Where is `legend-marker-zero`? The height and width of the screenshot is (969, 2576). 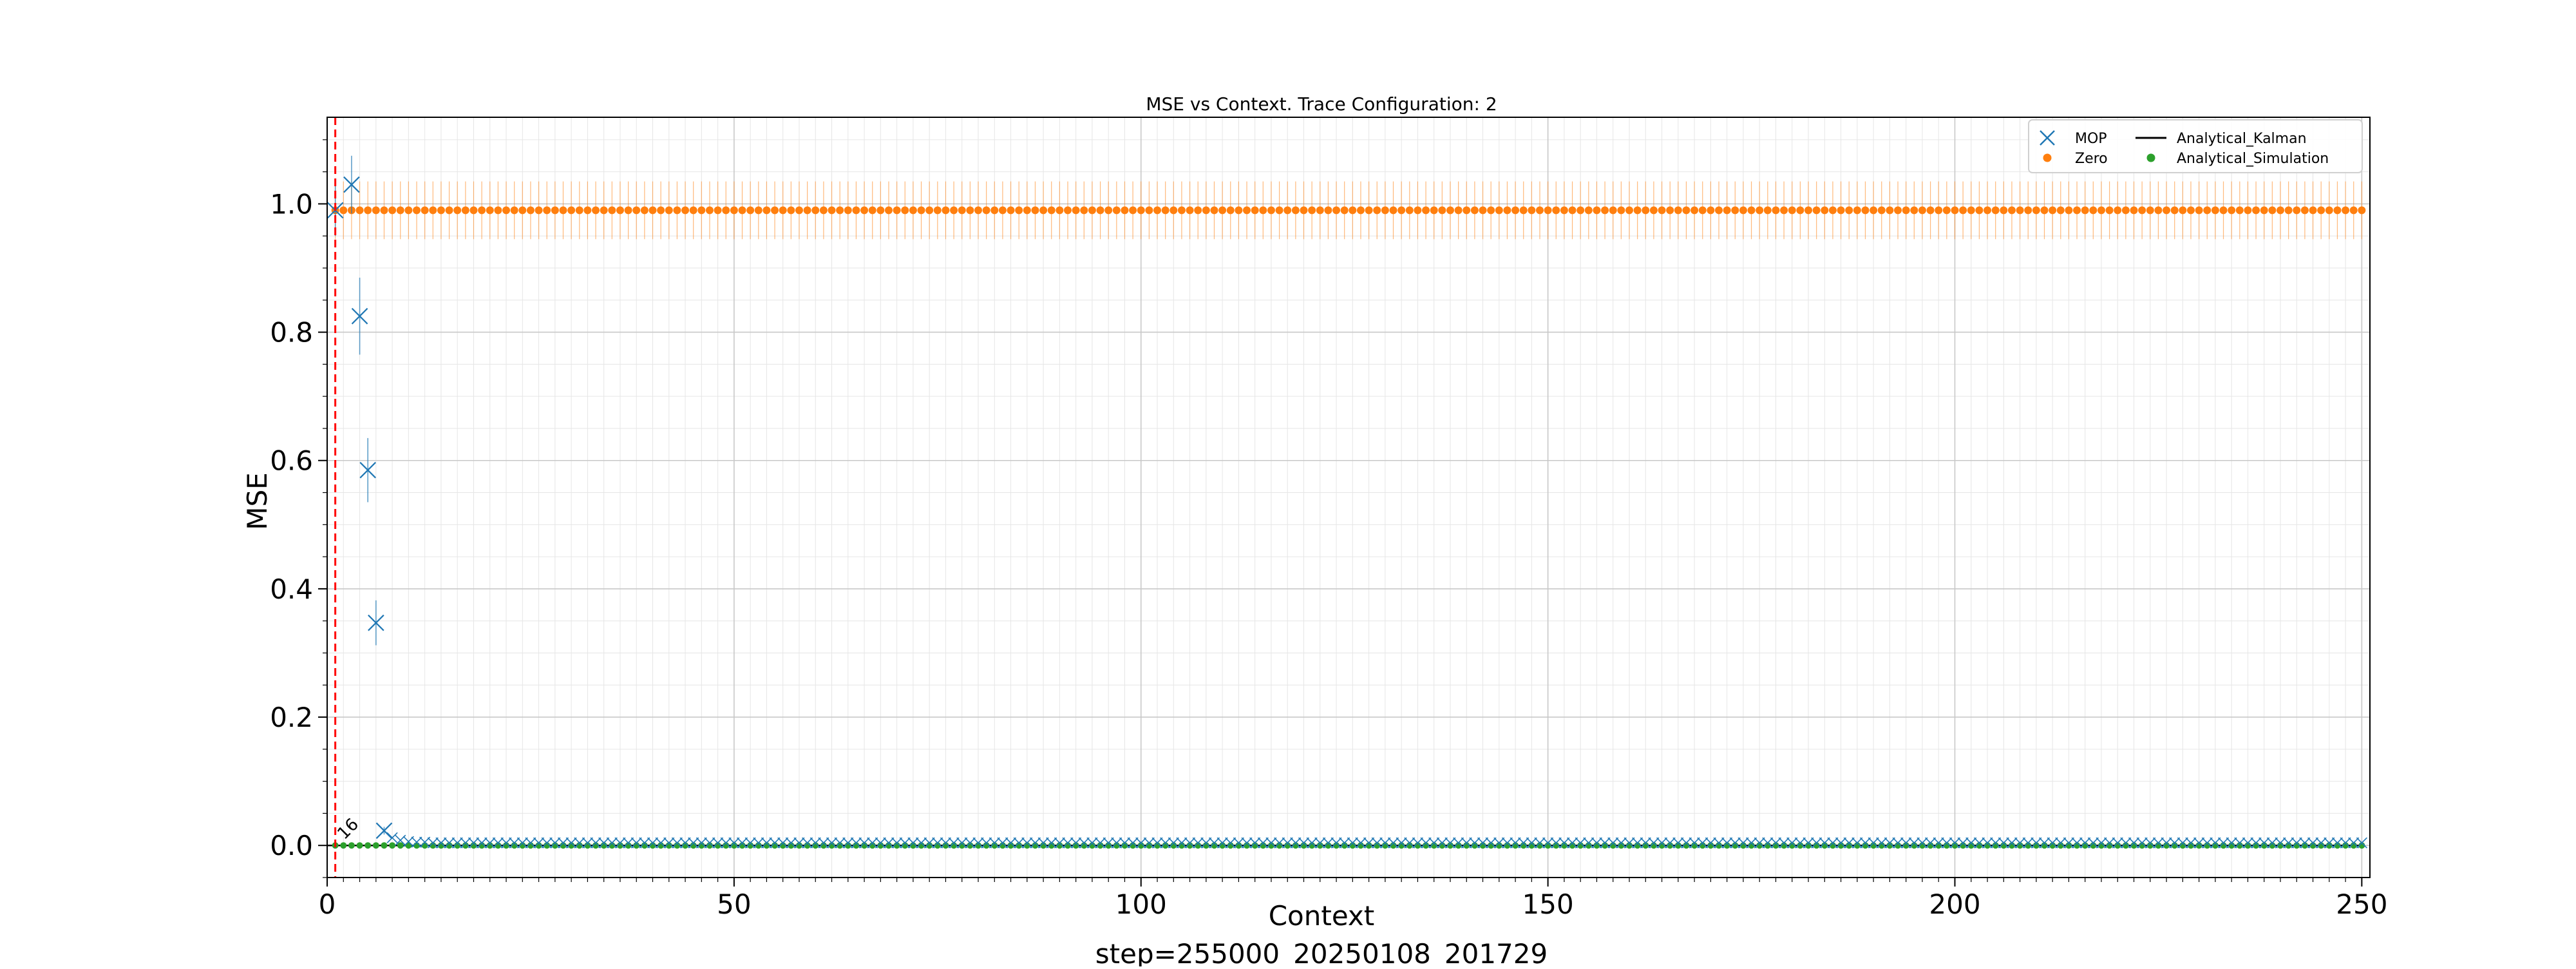 legend-marker-zero is located at coordinates (2047, 157).